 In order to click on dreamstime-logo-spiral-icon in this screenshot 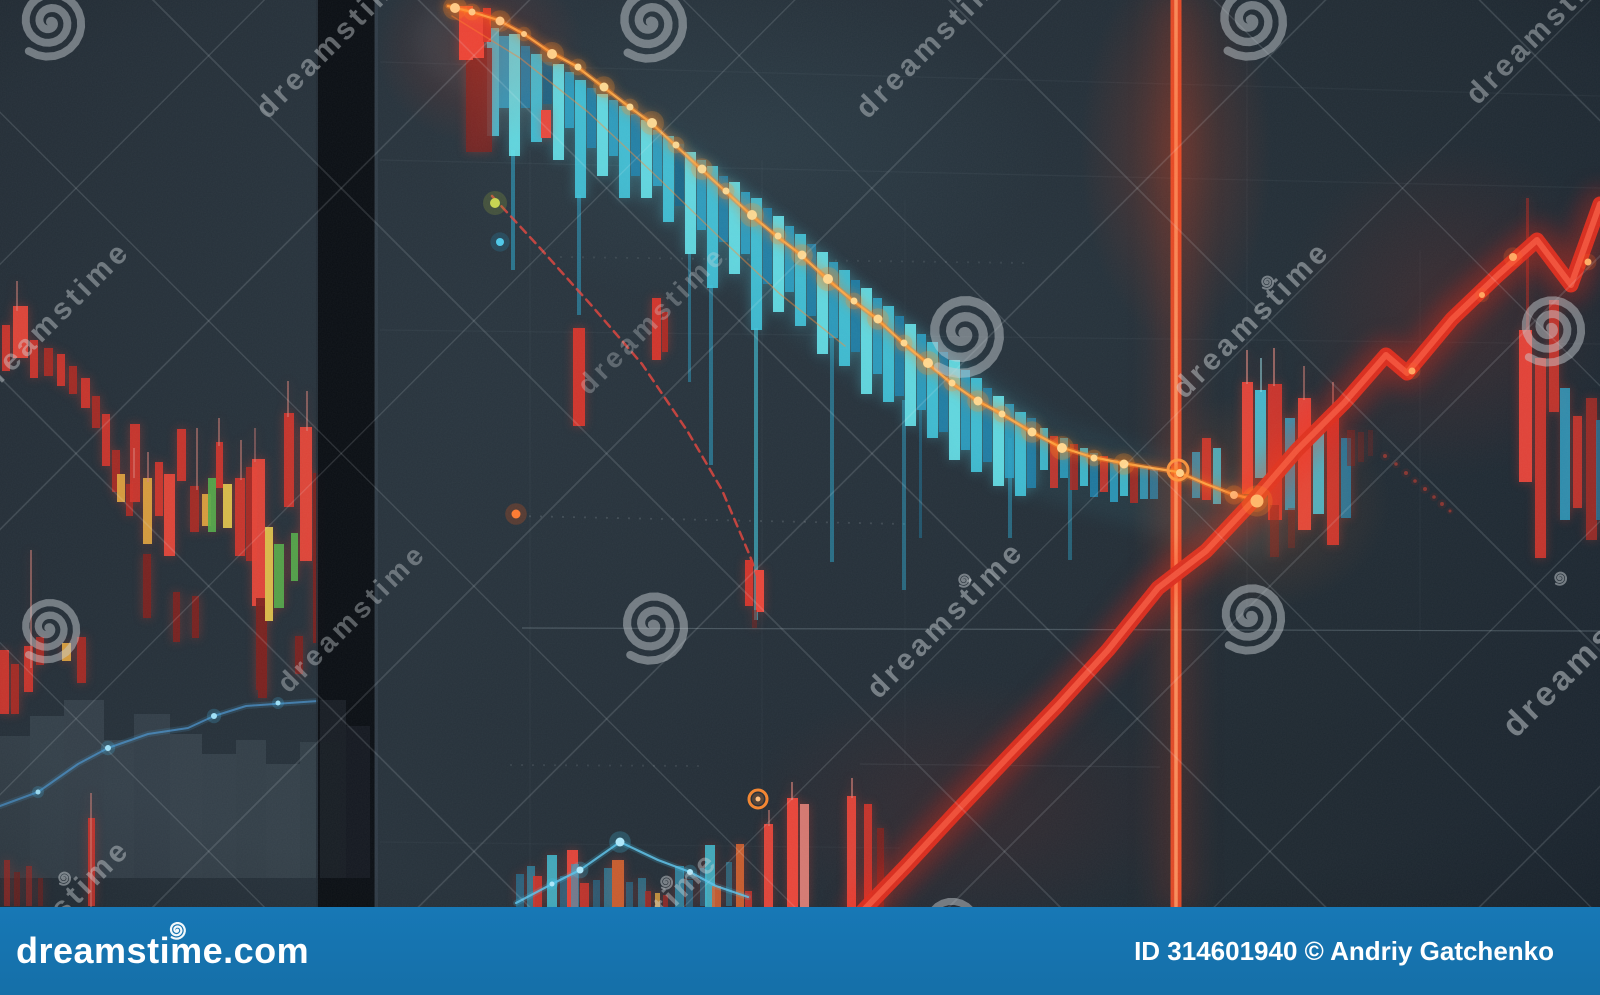, I will do `click(177, 931)`.